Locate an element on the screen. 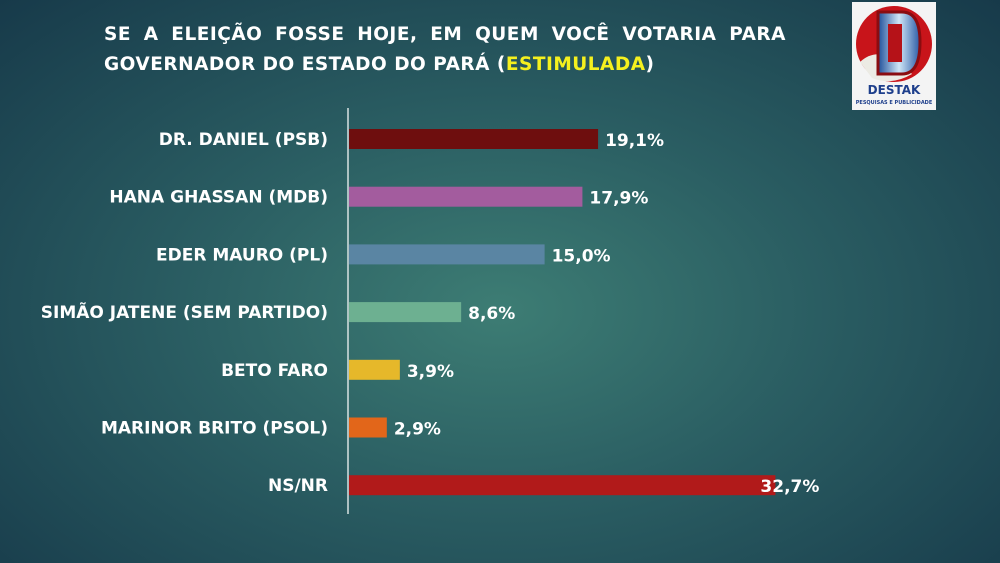 The height and width of the screenshot is (563, 1000). category-label: SIMÃO JATENE (SEM PARTIDO) is located at coordinates (184, 311).